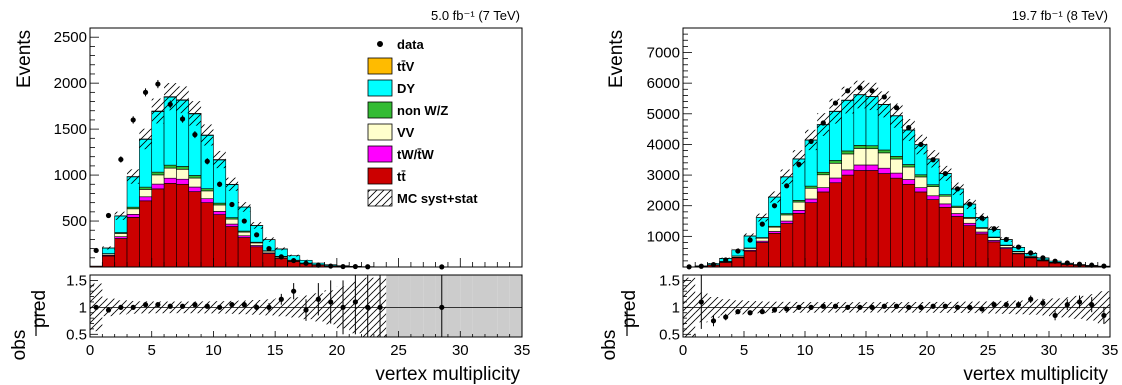 The height and width of the screenshot is (385, 1122). I want to click on ratio-frame, so click(306, 306).